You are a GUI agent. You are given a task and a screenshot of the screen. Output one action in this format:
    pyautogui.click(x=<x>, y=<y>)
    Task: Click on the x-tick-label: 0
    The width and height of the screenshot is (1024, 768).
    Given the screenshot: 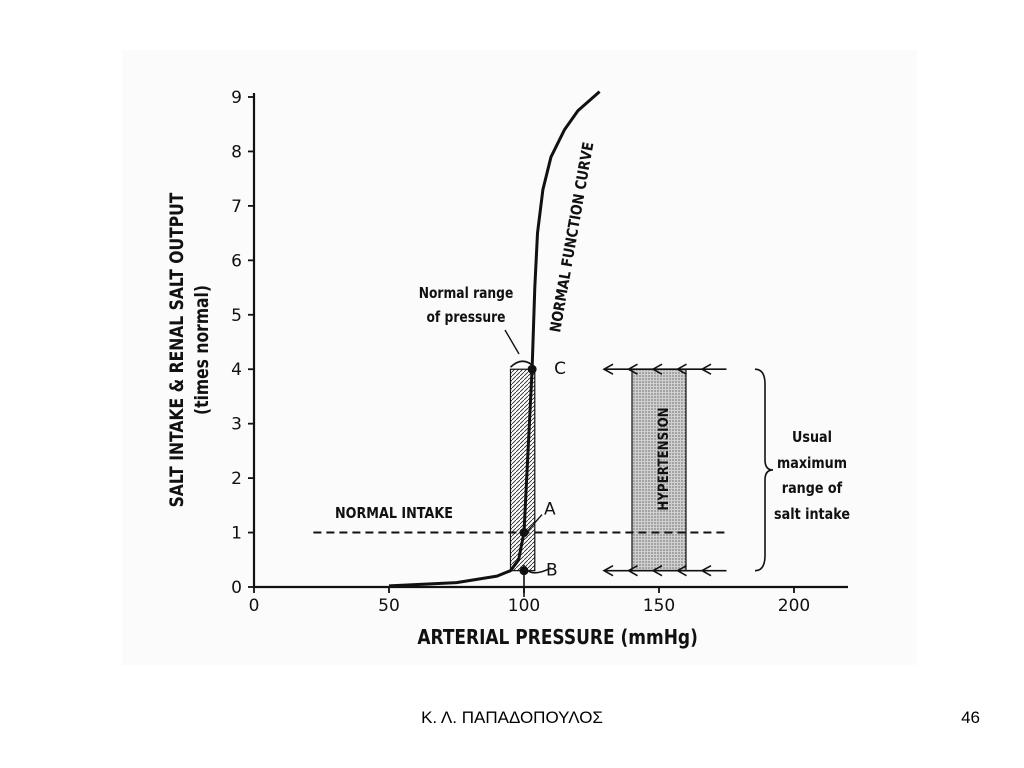 What is the action you would take?
    pyautogui.click(x=254, y=606)
    